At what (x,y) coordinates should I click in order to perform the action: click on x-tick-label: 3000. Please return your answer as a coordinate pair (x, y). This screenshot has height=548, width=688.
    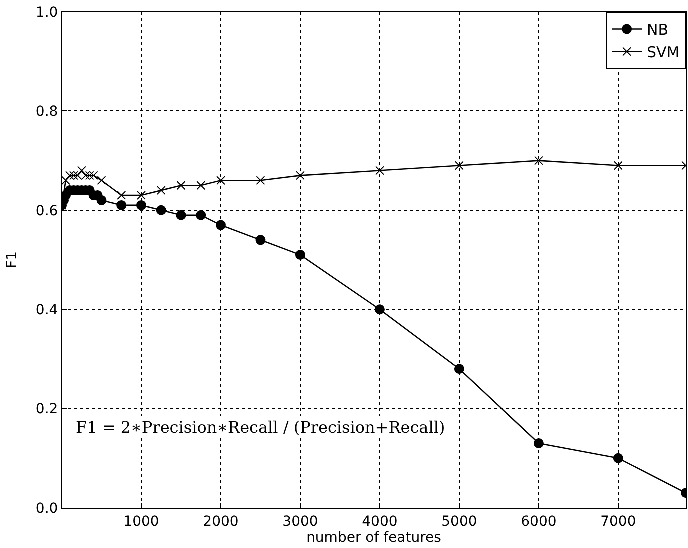
    Looking at the image, I should click on (300, 522).